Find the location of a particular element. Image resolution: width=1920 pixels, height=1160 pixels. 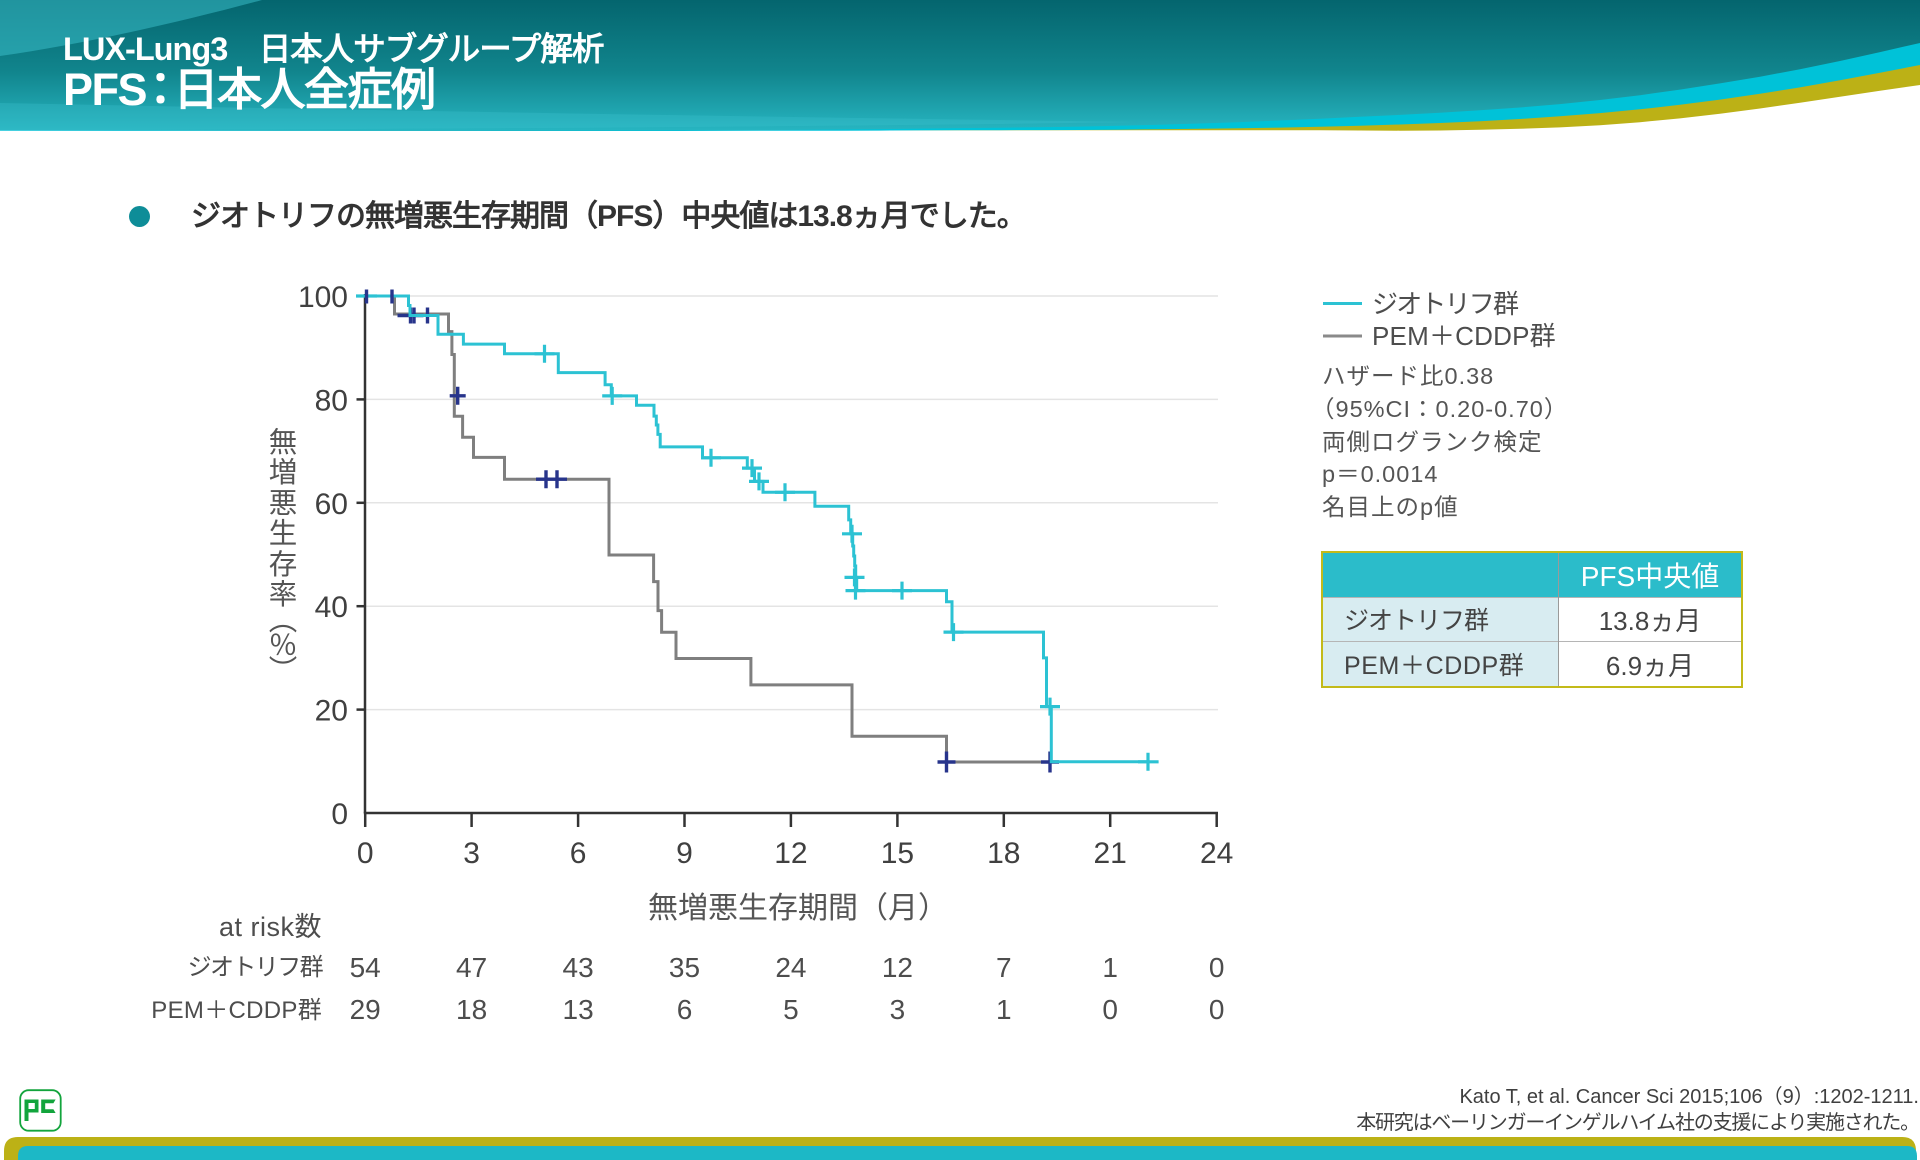

svg-text: 20 is located at coordinates (331, 711).